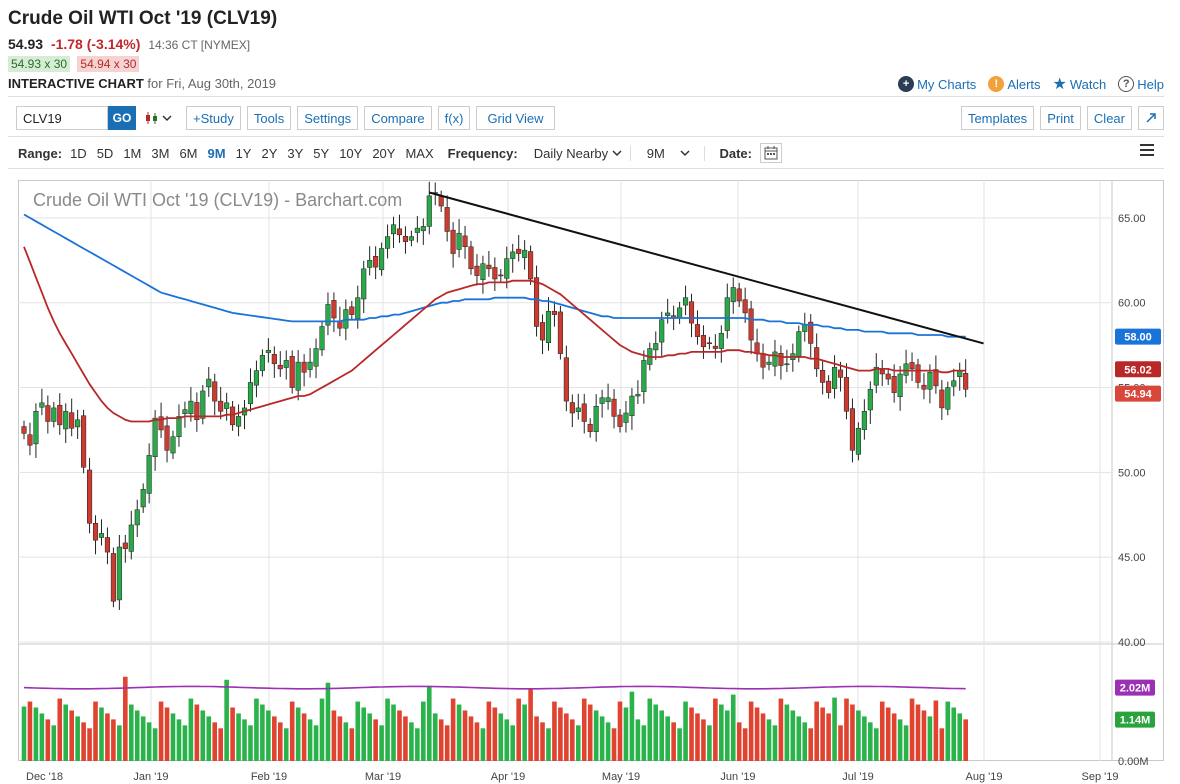  What do you see at coordinates (937, 84) in the screenshot?
I see `my-charts-link: + My Charts` at bounding box center [937, 84].